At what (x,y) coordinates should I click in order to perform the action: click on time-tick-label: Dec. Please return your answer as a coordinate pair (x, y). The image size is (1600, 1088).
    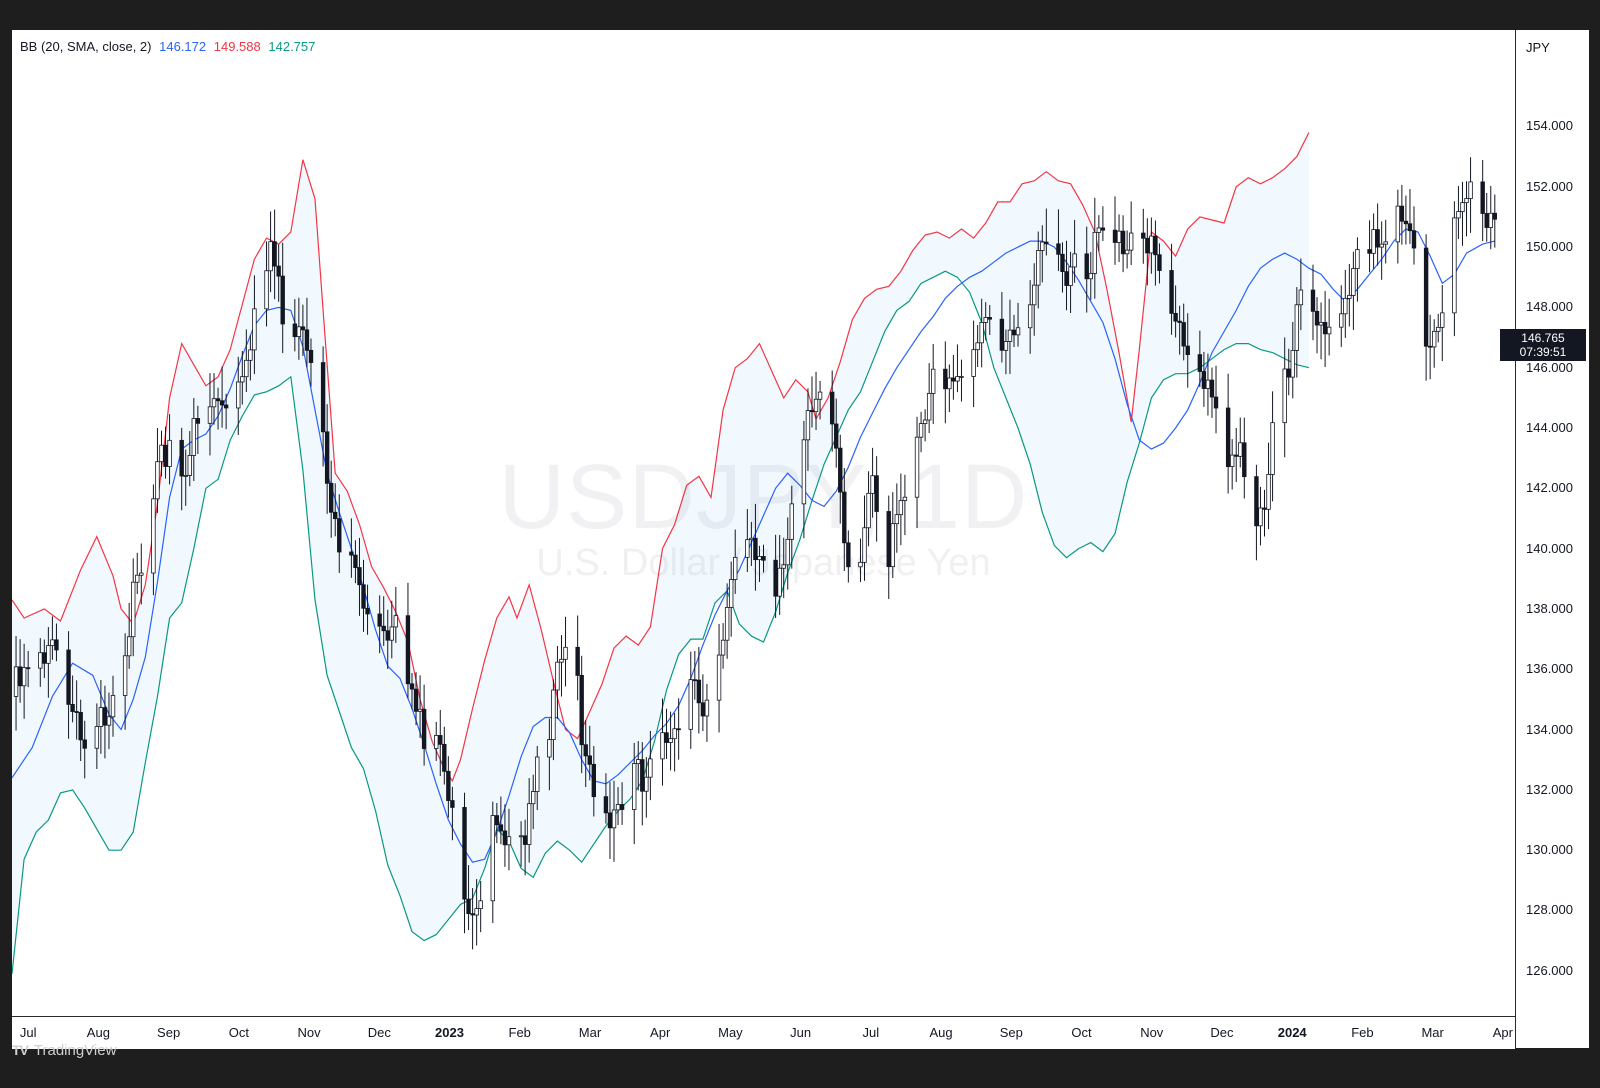
    Looking at the image, I should click on (1222, 1032).